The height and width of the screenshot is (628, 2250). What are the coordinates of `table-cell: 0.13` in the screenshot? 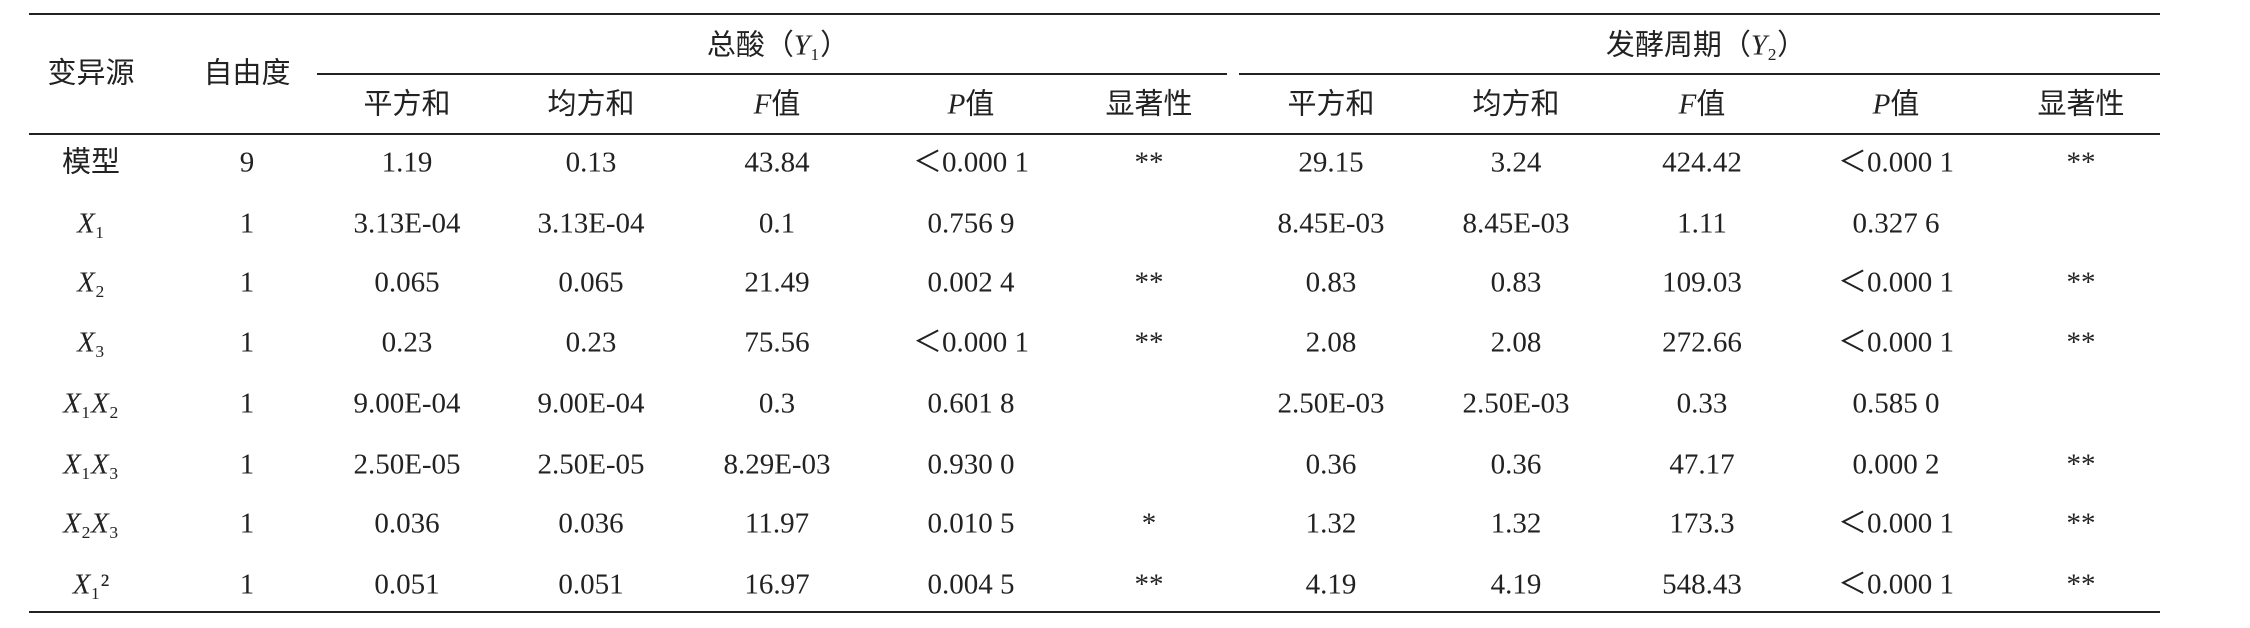 It's located at (591, 162).